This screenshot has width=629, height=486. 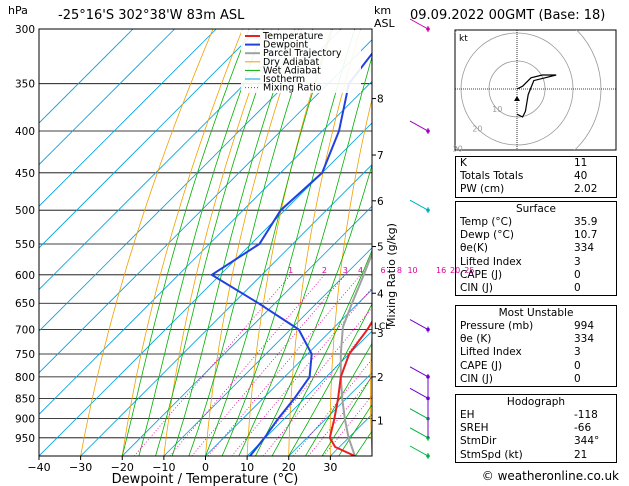 What do you see at coordinates (302, 53) in the screenshot?
I see `legend-entry: Parcel Trajectory` at bounding box center [302, 53].